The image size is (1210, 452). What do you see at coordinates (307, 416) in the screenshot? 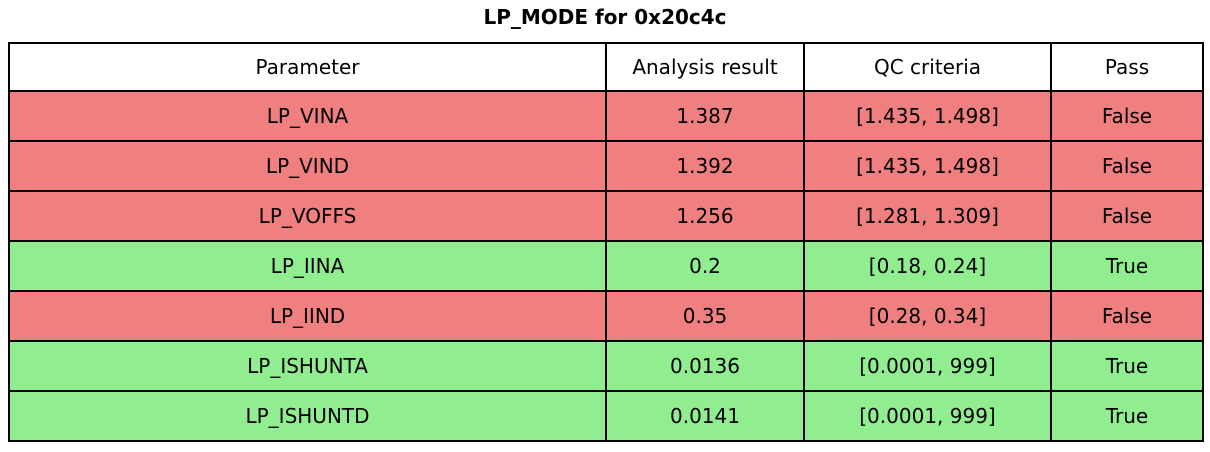
I see `cell-parameter: LP_ISHUNTD` at bounding box center [307, 416].